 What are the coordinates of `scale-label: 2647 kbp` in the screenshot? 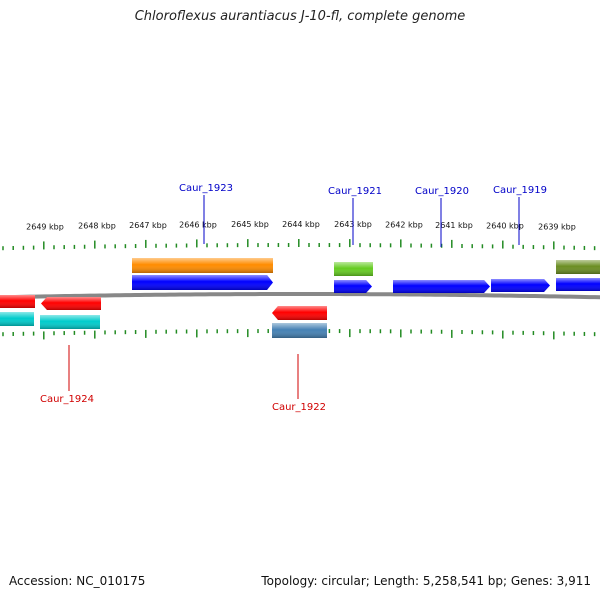 It's located at (148, 225).